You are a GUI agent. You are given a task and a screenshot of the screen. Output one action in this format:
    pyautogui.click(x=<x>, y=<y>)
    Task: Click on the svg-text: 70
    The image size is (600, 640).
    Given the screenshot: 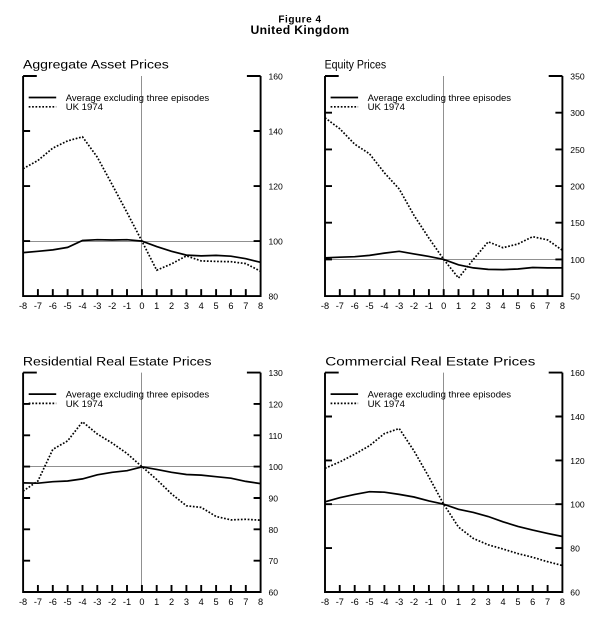 What is the action you would take?
    pyautogui.click(x=274, y=561)
    